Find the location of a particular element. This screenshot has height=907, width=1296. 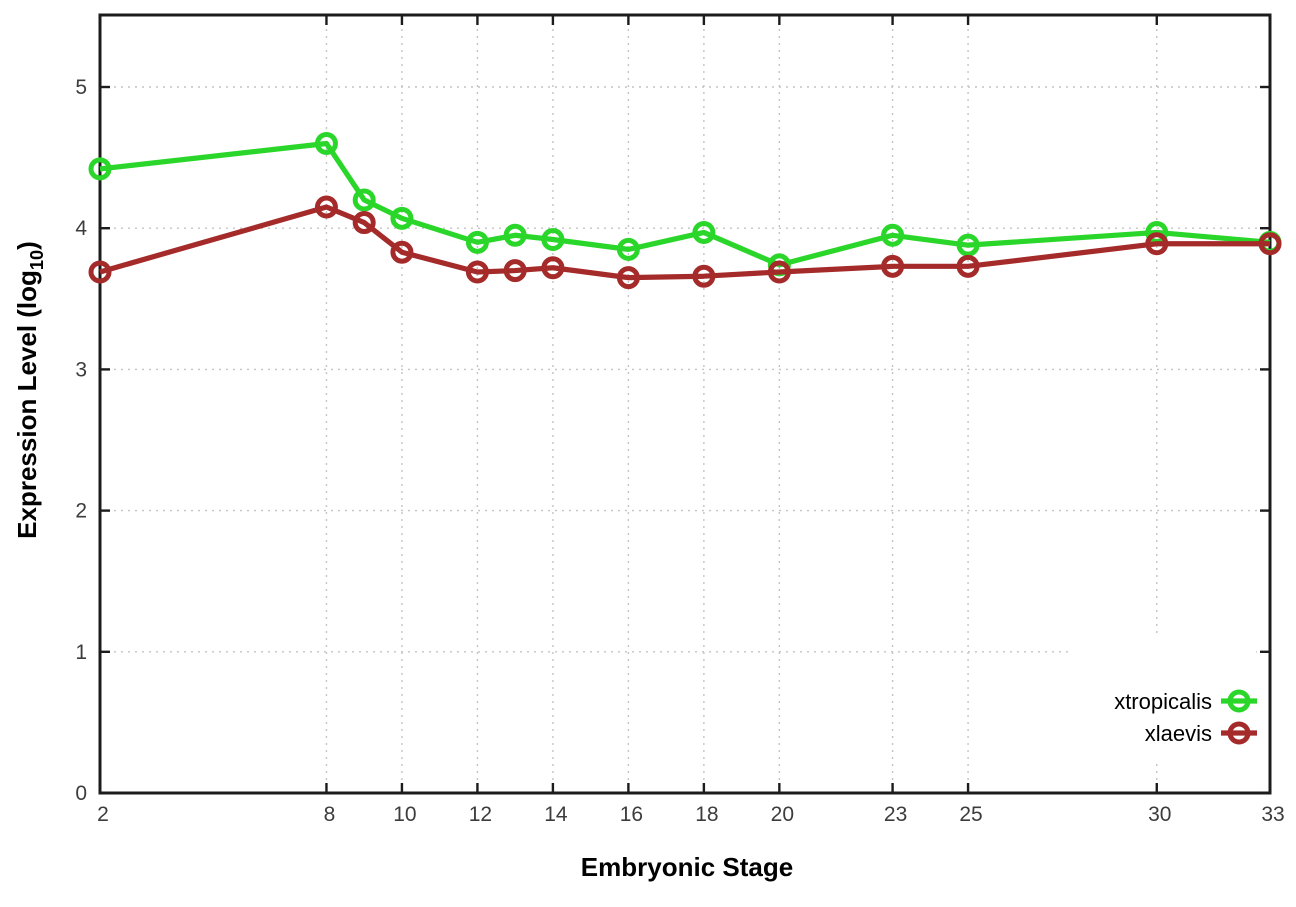

y-tick-label: 0 is located at coordinates (81, 793).